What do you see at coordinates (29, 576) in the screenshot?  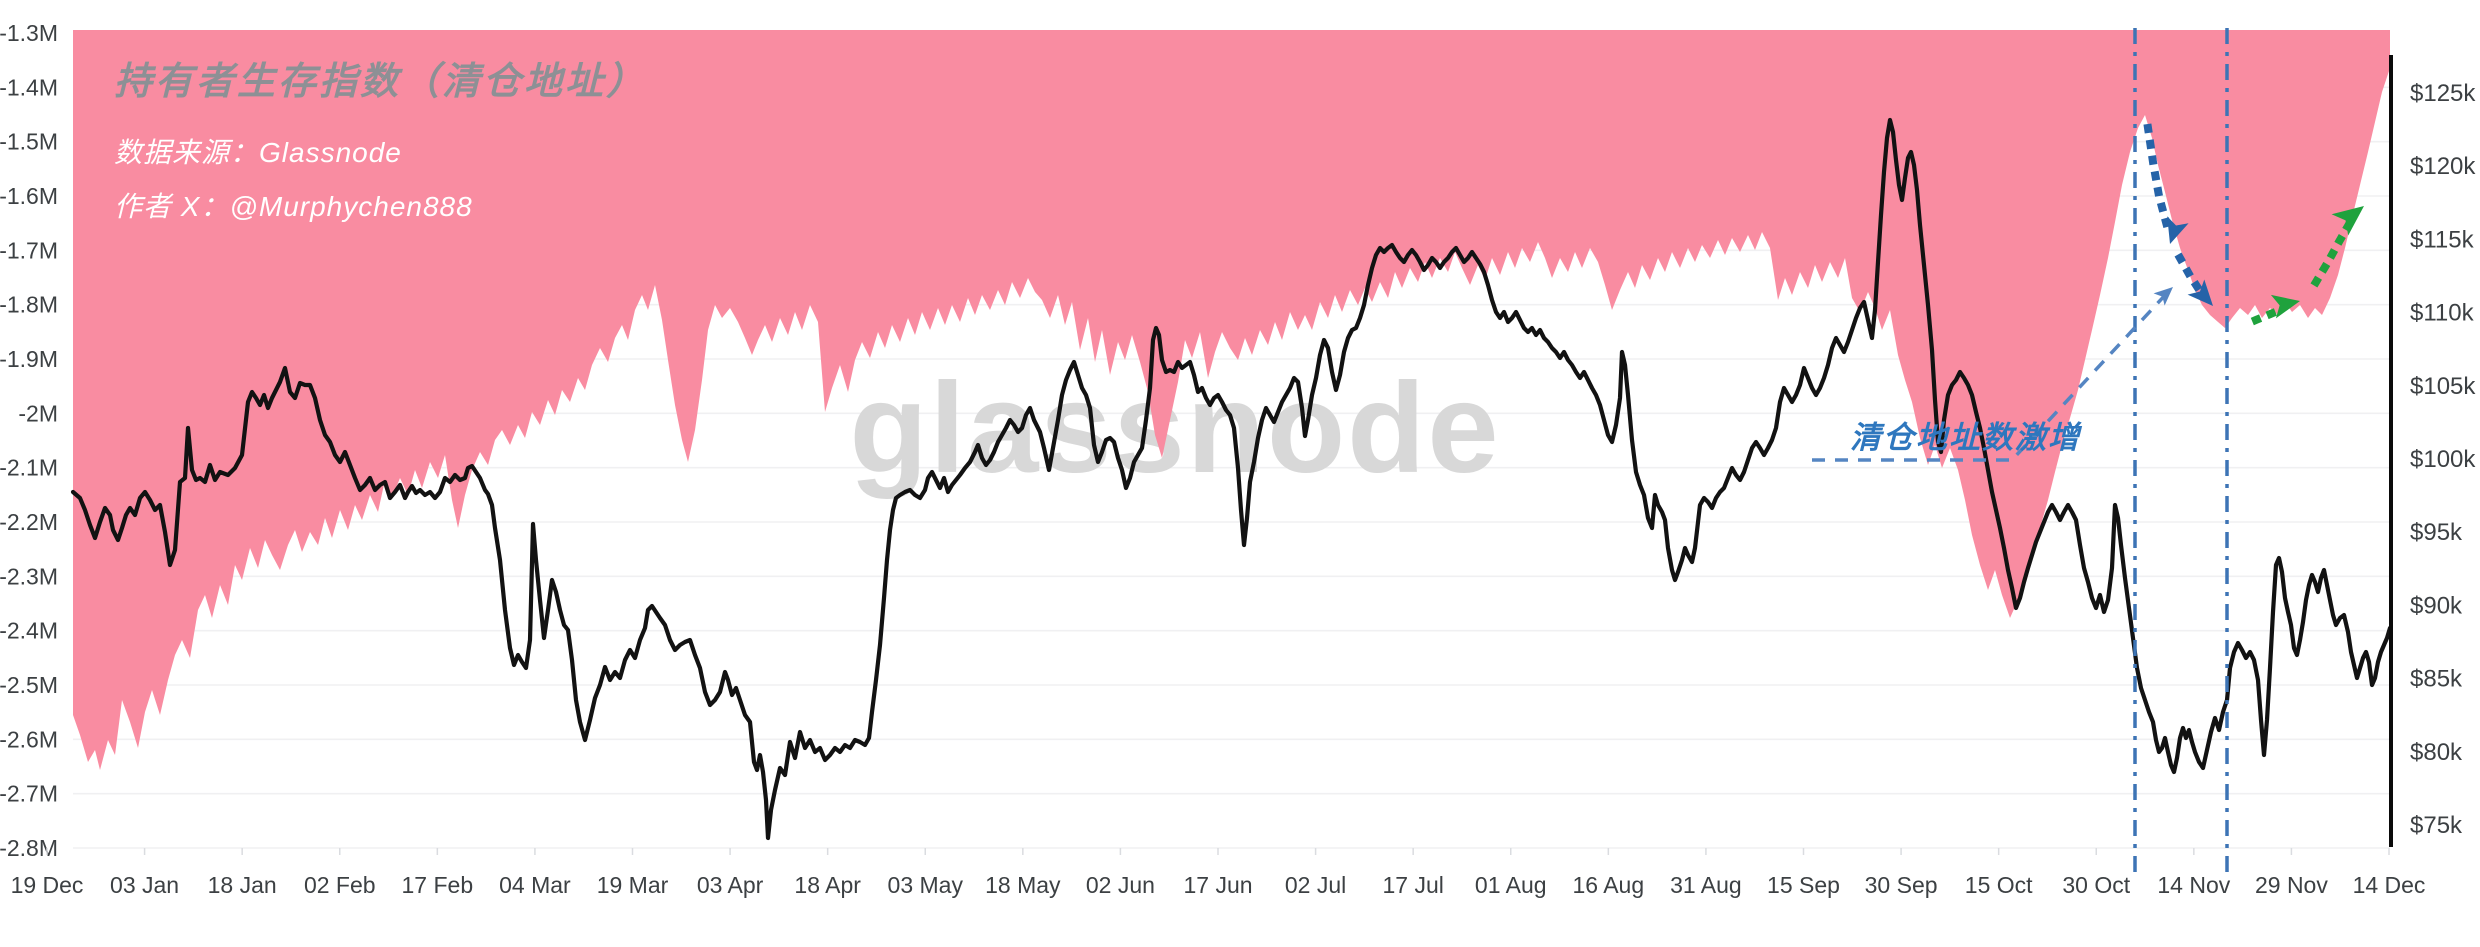 I see `left-axis-tick-label: -2.3M` at bounding box center [29, 576].